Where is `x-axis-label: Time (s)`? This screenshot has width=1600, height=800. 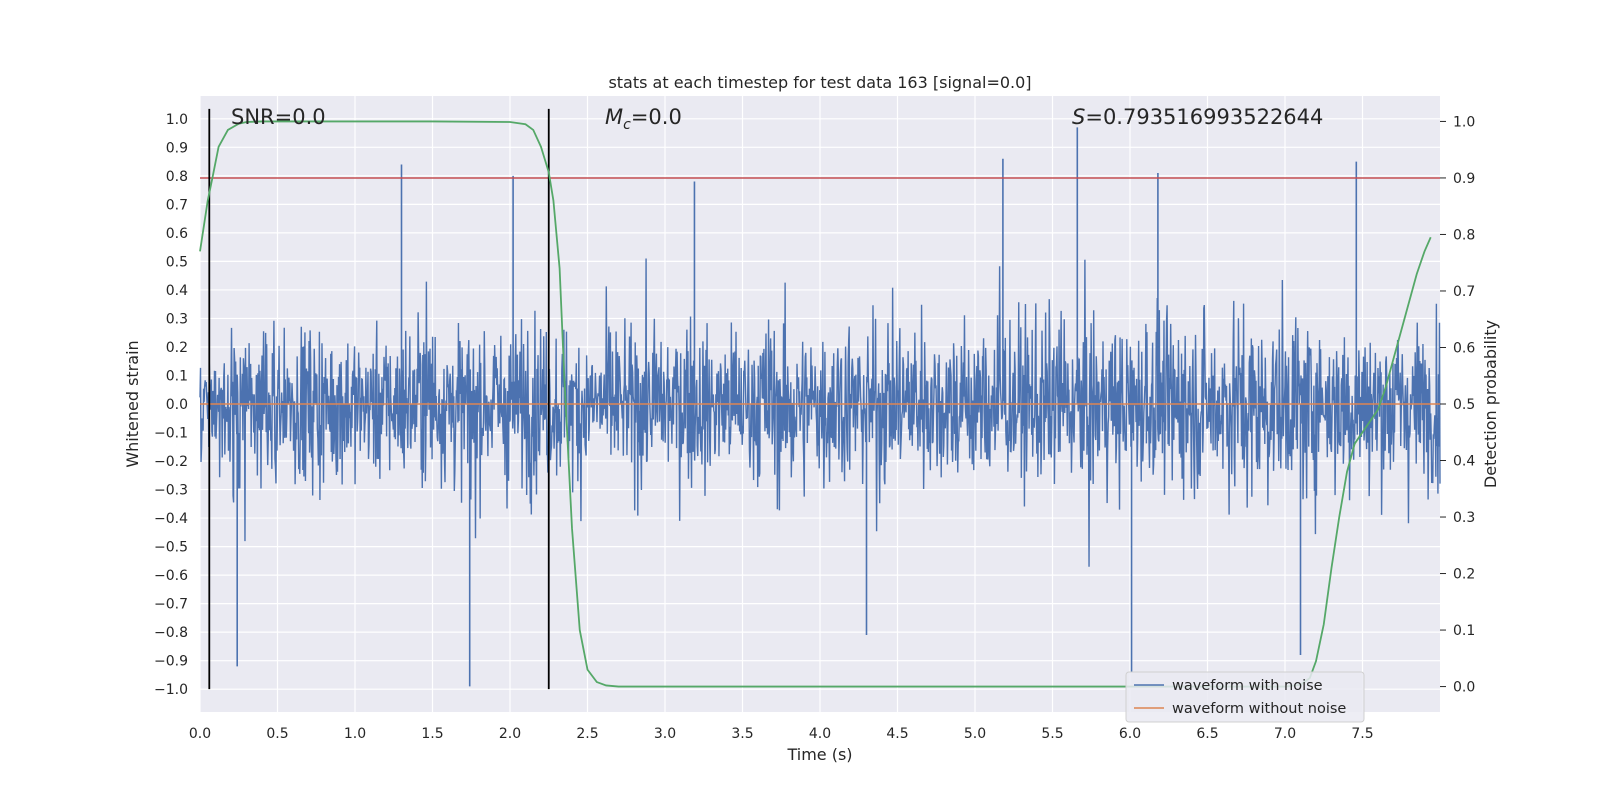 x-axis-label: Time (s) is located at coordinates (819, 754).